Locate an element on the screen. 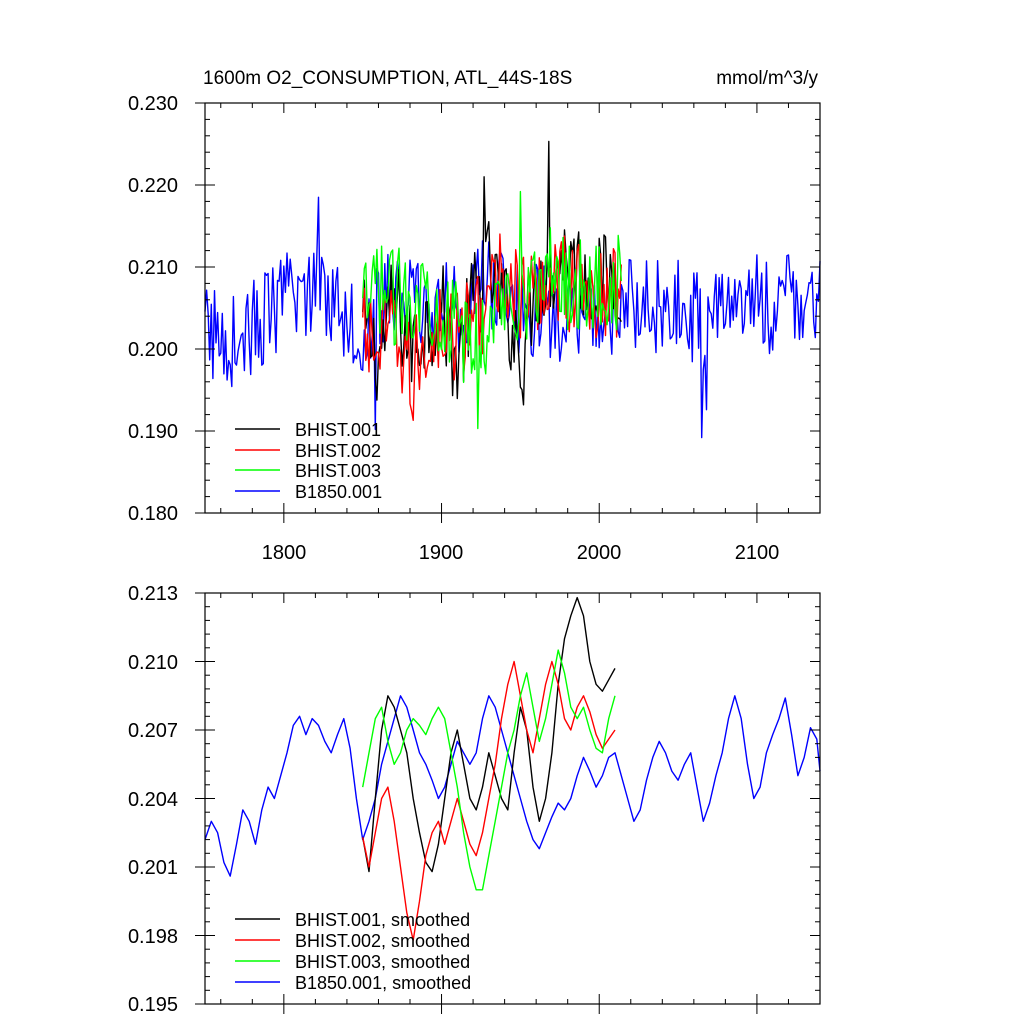 This screenshot has height=1024, width=1024. y-tick-label: 0.207 is located at coordinates (153, 731).